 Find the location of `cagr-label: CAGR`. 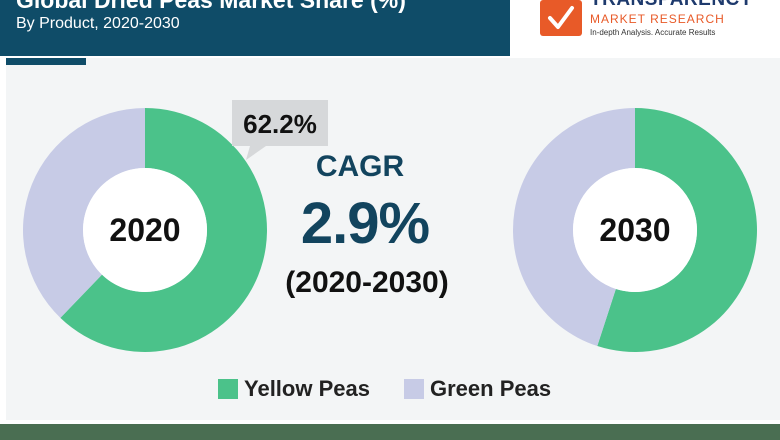

cagr-label: CAGR is located at coordinates (360, 166).